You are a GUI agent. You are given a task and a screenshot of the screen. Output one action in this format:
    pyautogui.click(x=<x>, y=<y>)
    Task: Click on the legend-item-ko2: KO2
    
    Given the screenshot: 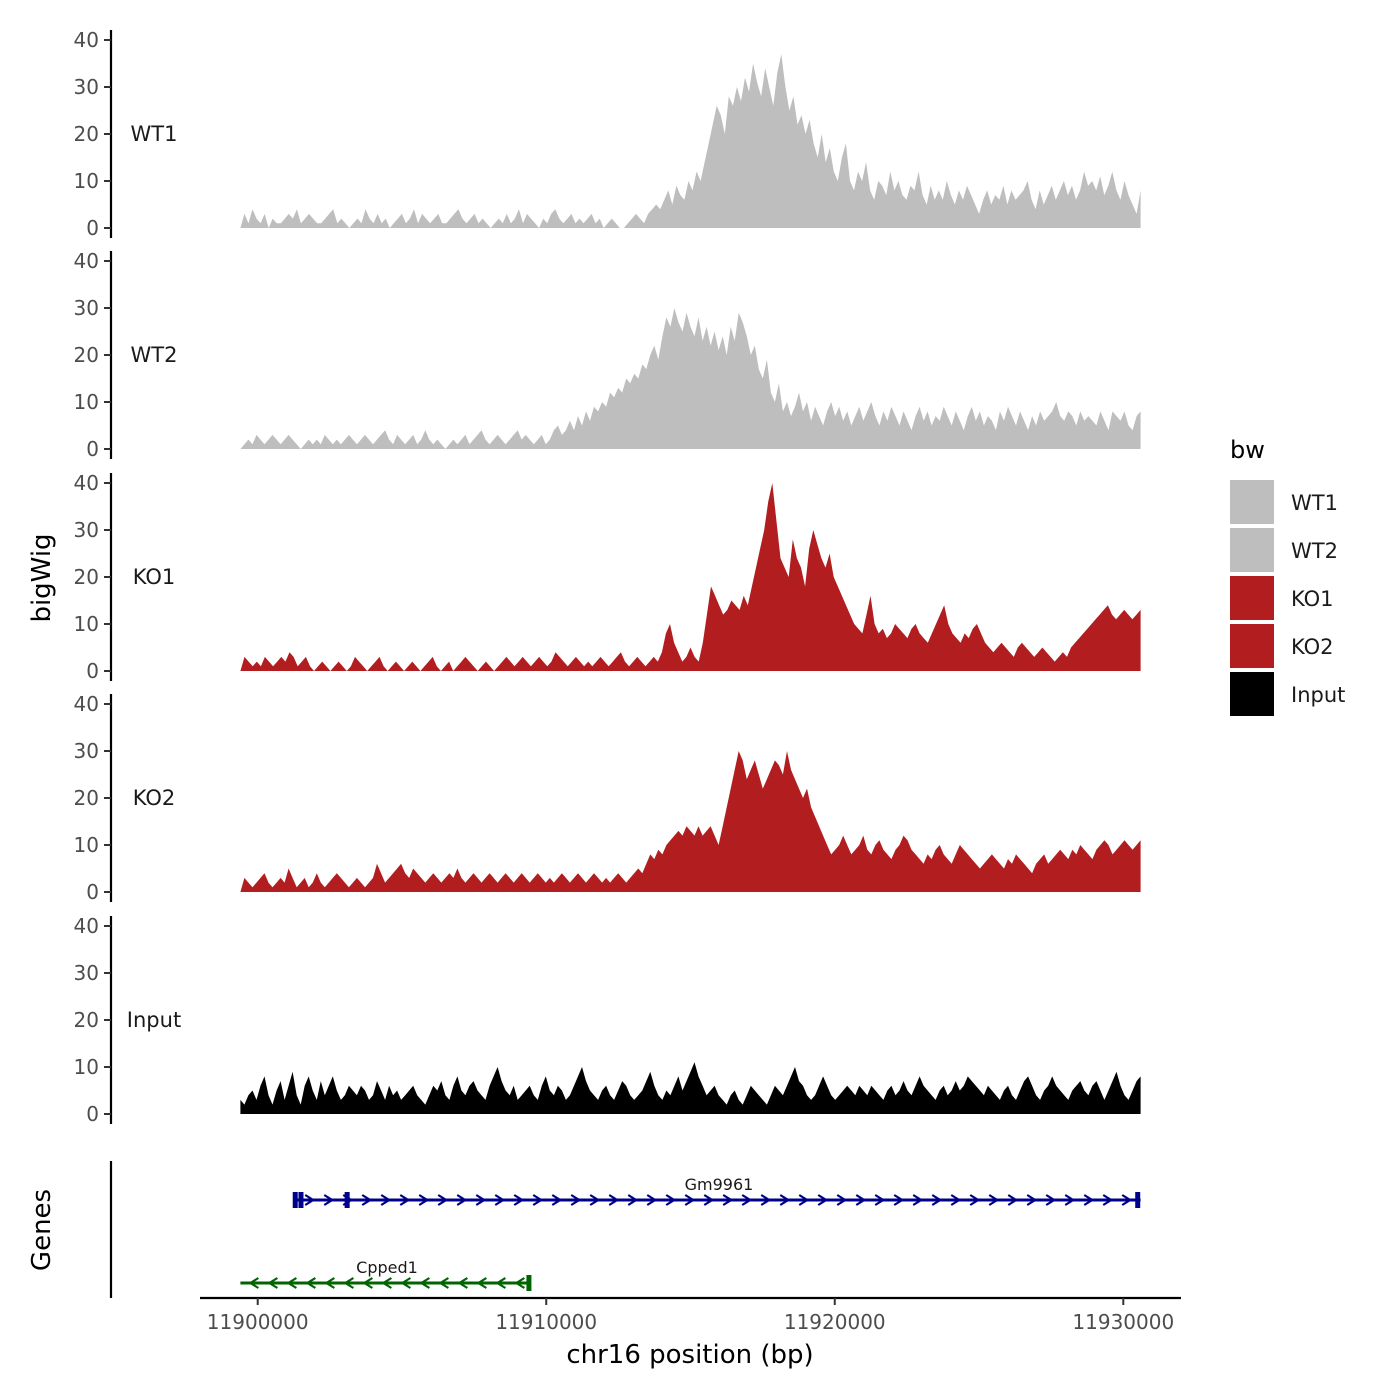 What is the action you would take?
    pyautogui.click(x=1282, y=646)
    